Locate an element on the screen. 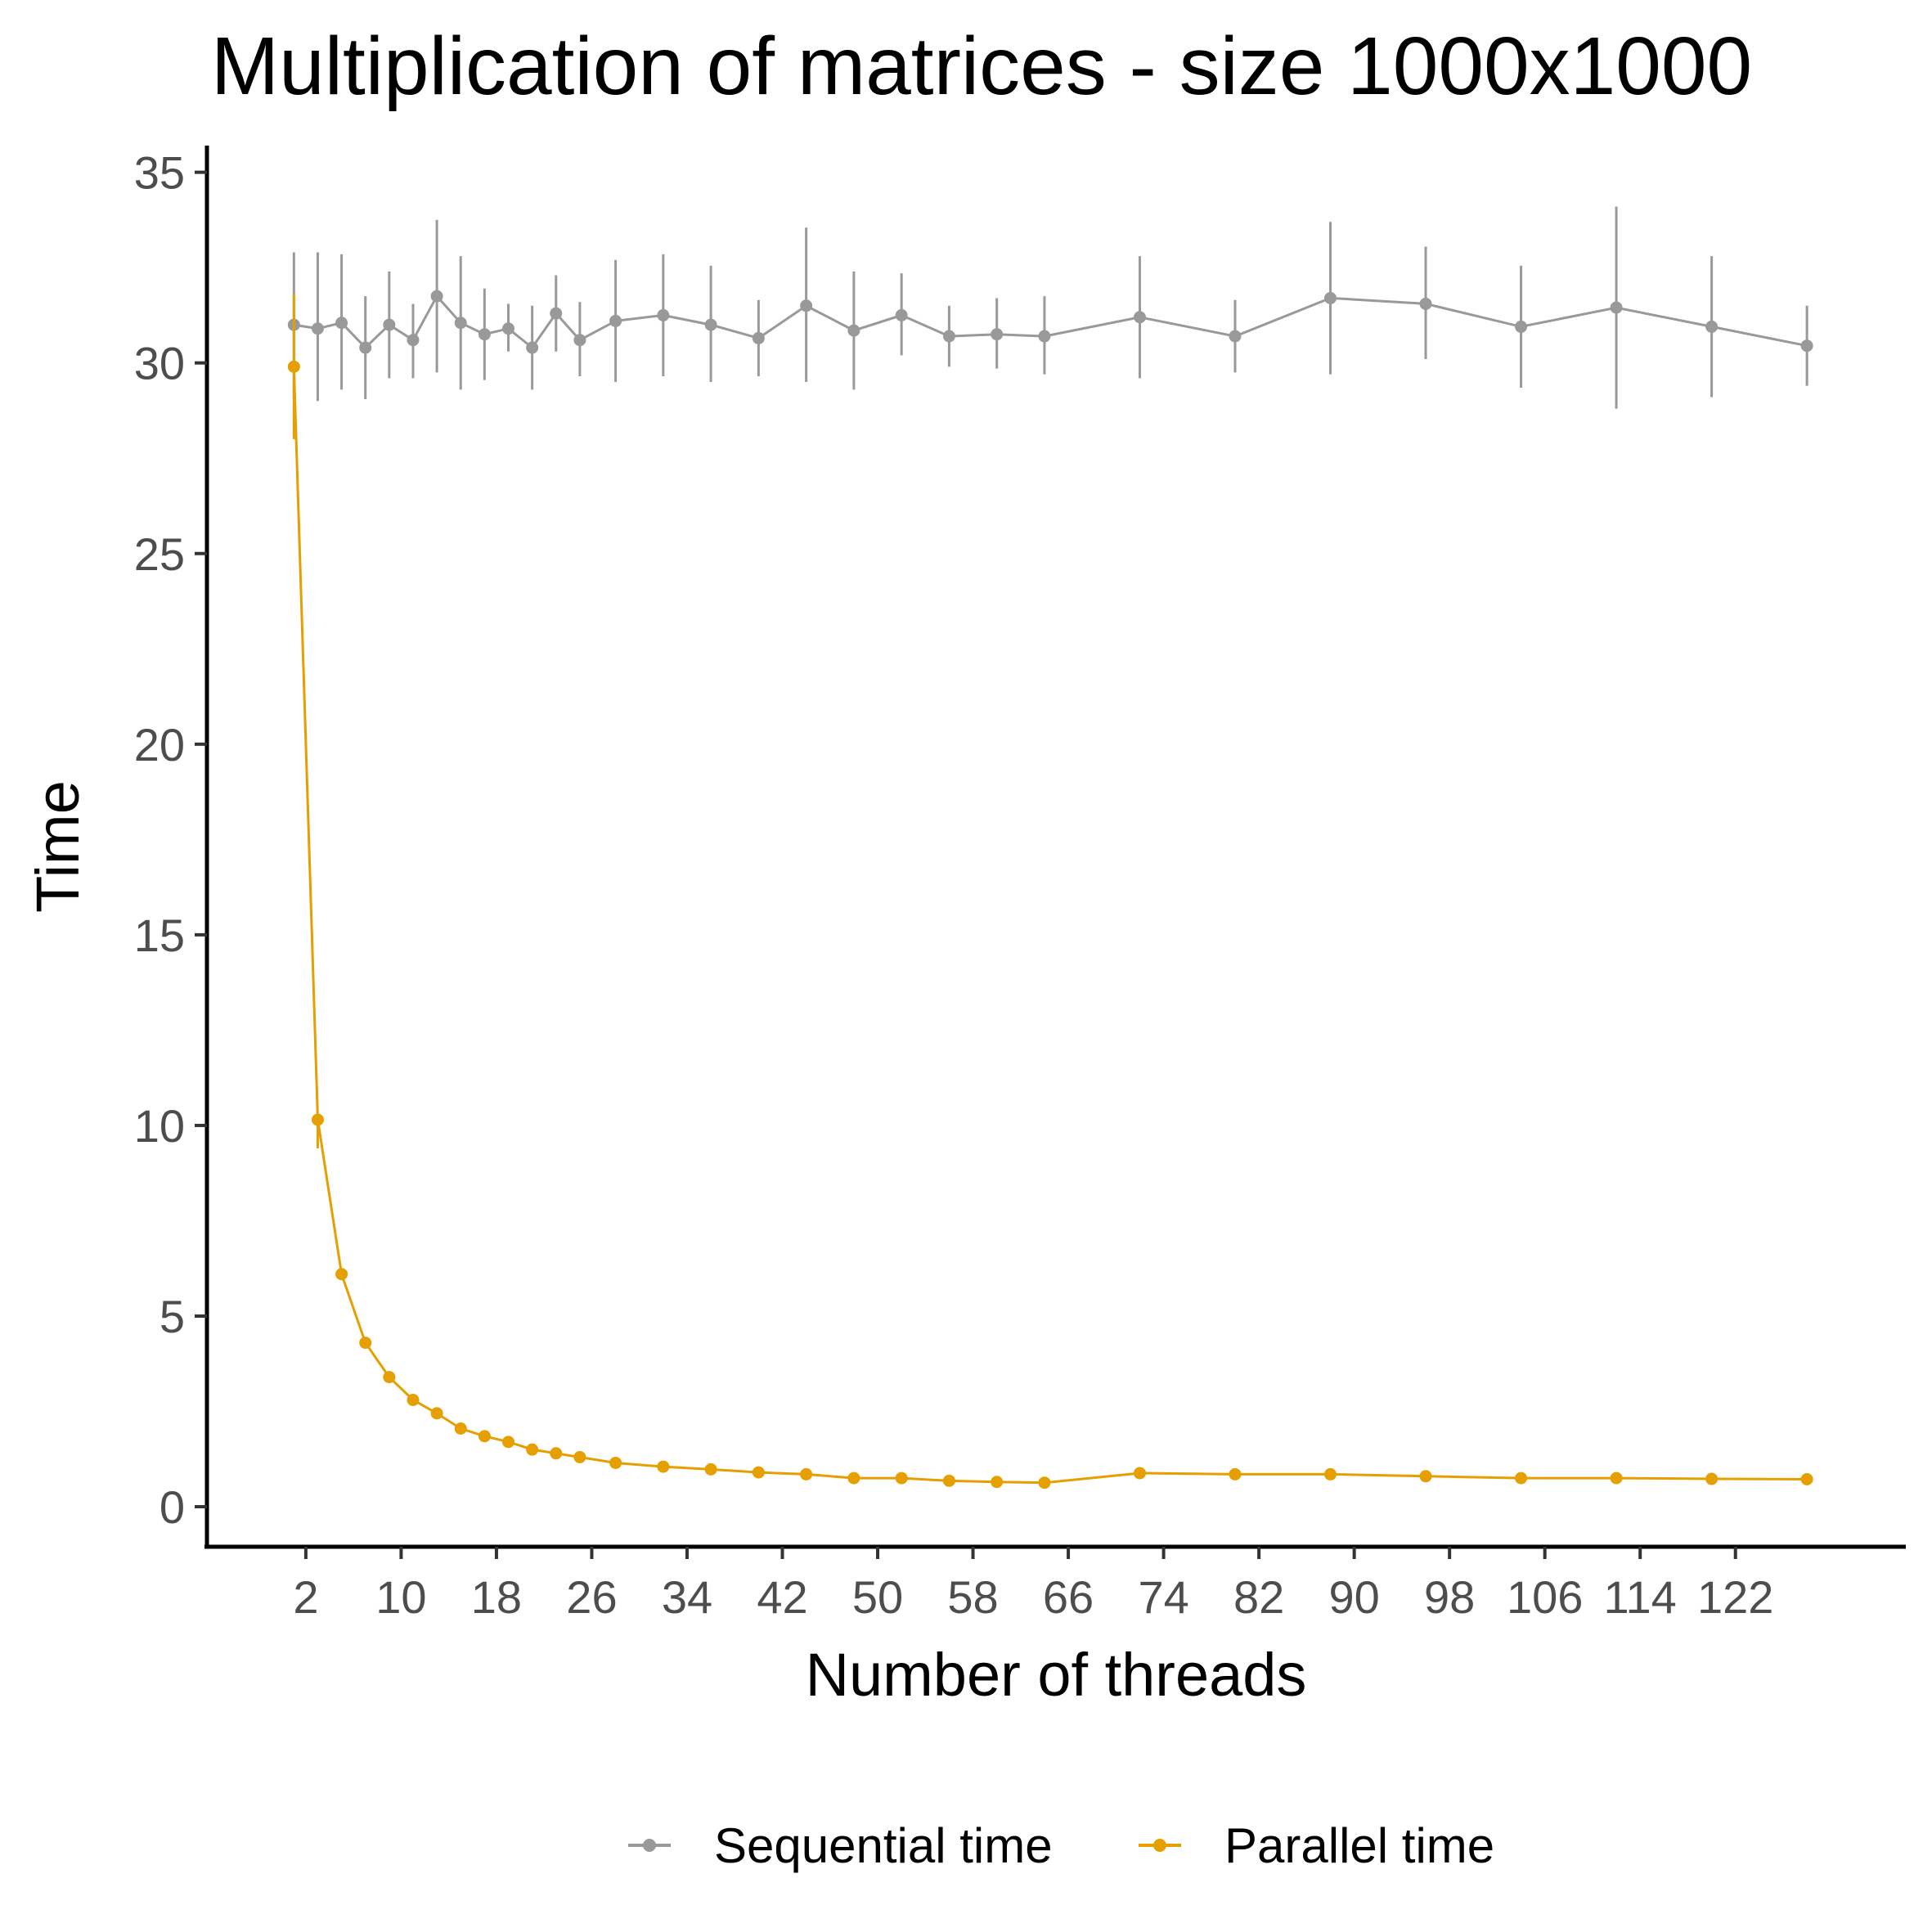  x-tick-label: 106 is located at coordinates (1545, 1597).